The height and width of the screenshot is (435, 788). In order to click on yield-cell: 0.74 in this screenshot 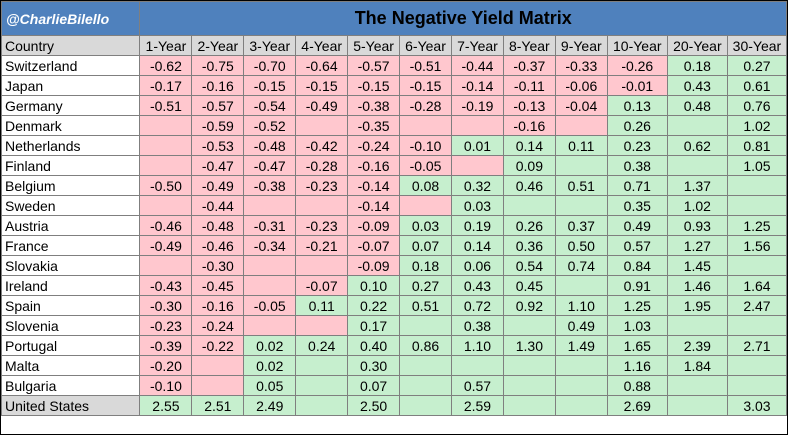, I will do `click(581, 265)`.